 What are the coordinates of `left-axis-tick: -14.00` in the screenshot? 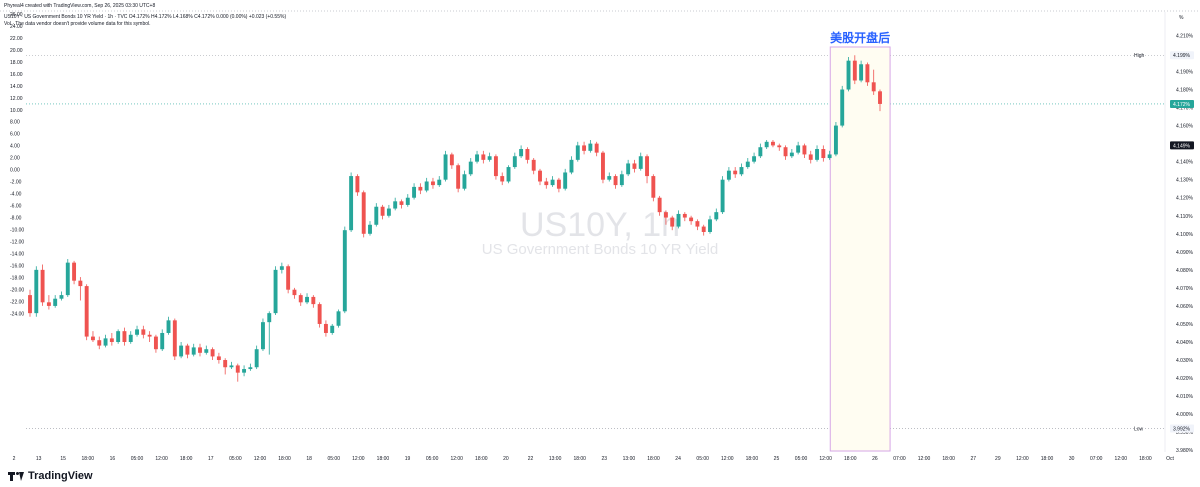 It's located at (17, 254).